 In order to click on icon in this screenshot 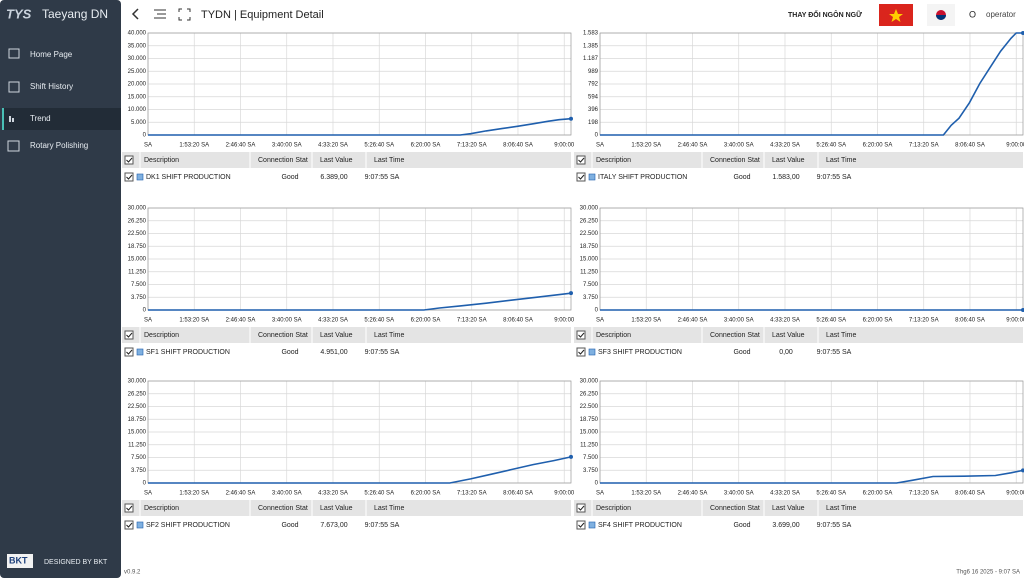, I will do `click(14, 53)`.